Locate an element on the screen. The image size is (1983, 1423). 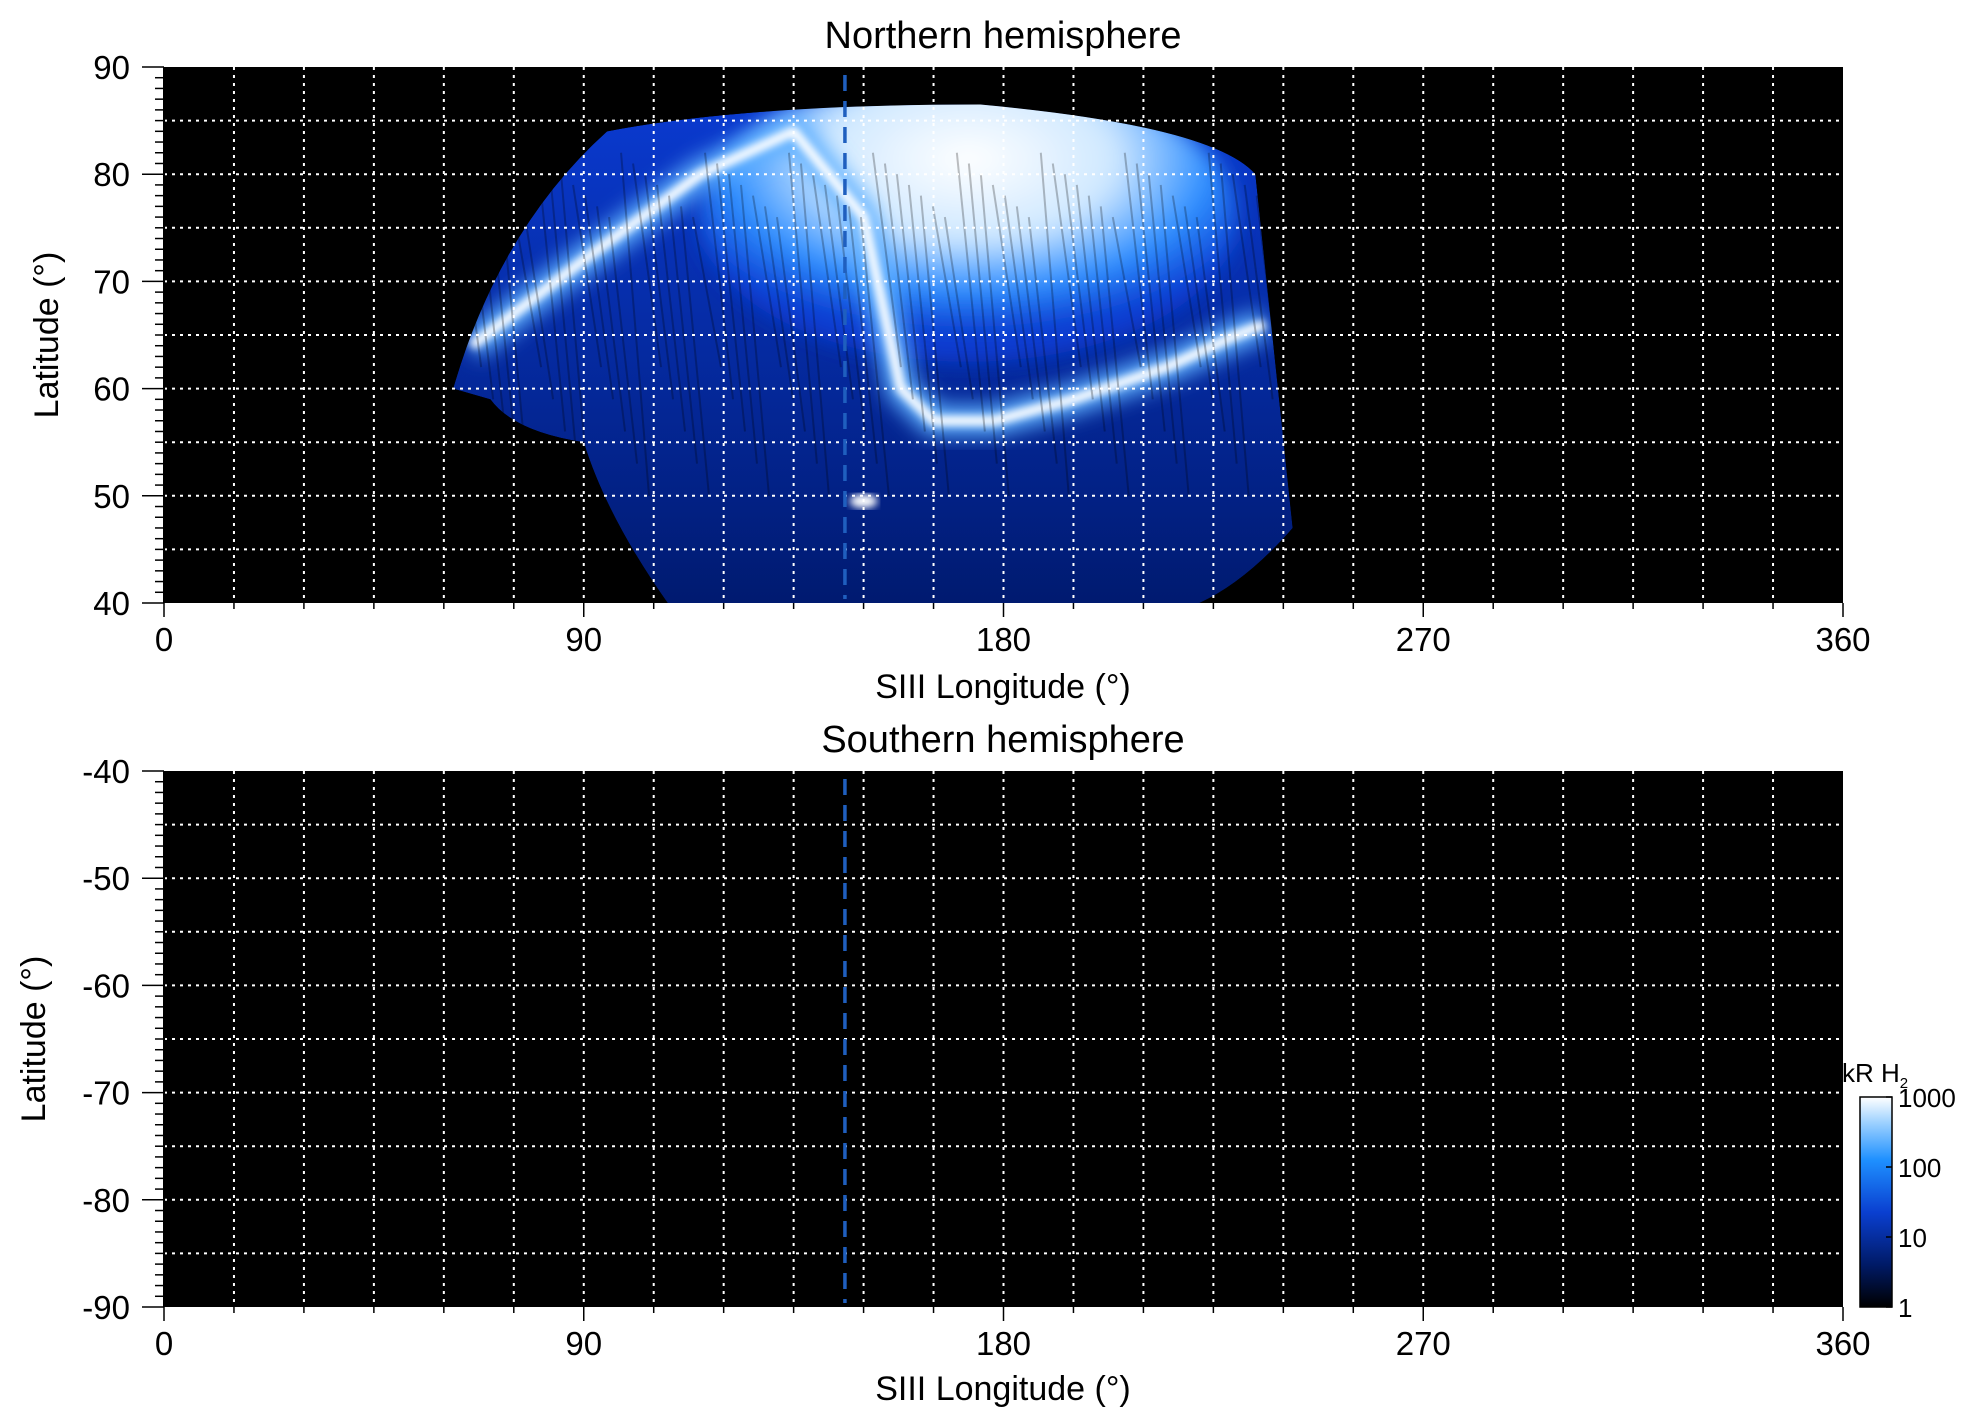
colorbar-tick-label: 100 is located at coordinates (1919, 1168).